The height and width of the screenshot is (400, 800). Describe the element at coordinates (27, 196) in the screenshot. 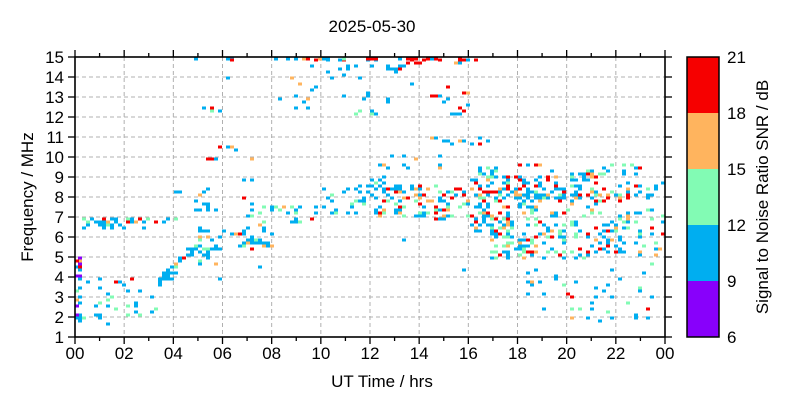

I see `y-axis-label: Frequency / MHz` at that location.